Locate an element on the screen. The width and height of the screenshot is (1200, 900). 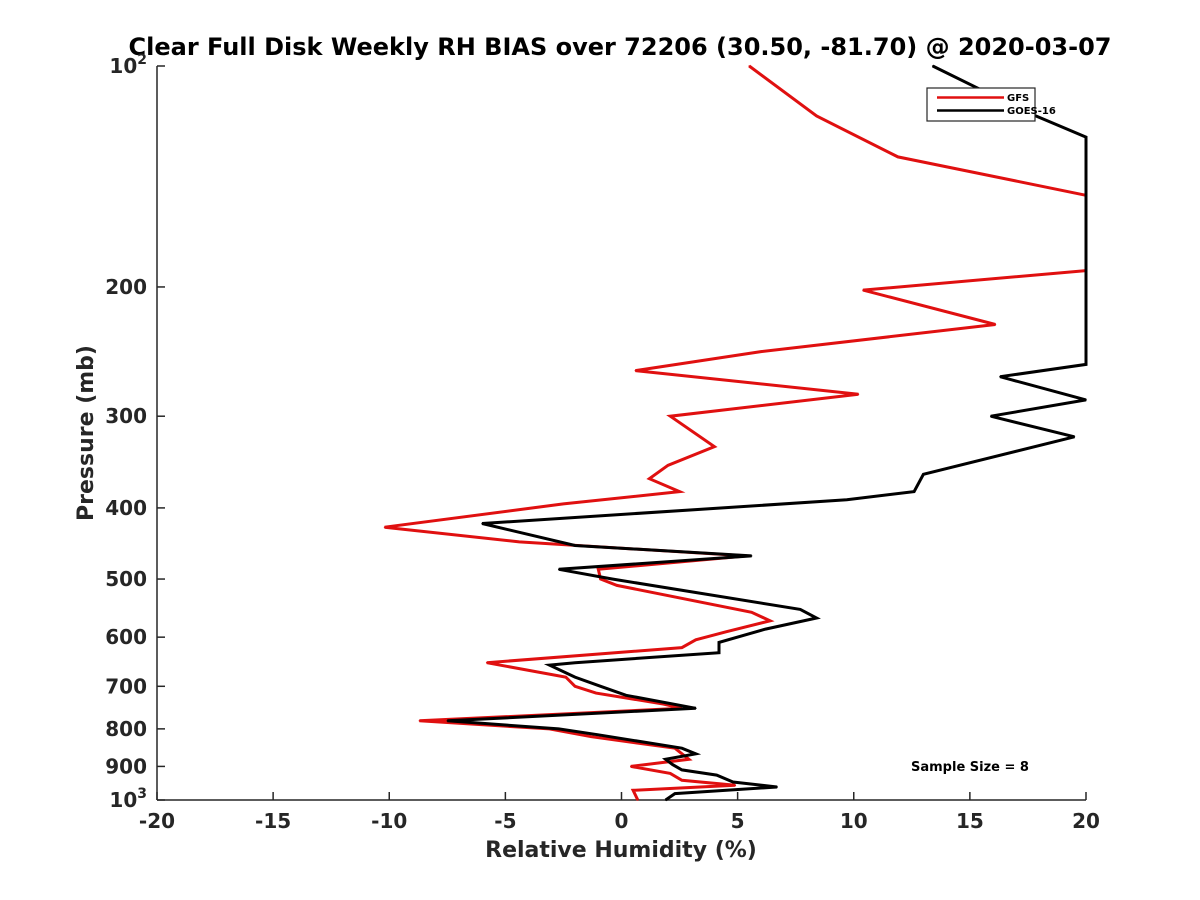
legend-label-gfs: GFS is located at coordinates (1018, 98).